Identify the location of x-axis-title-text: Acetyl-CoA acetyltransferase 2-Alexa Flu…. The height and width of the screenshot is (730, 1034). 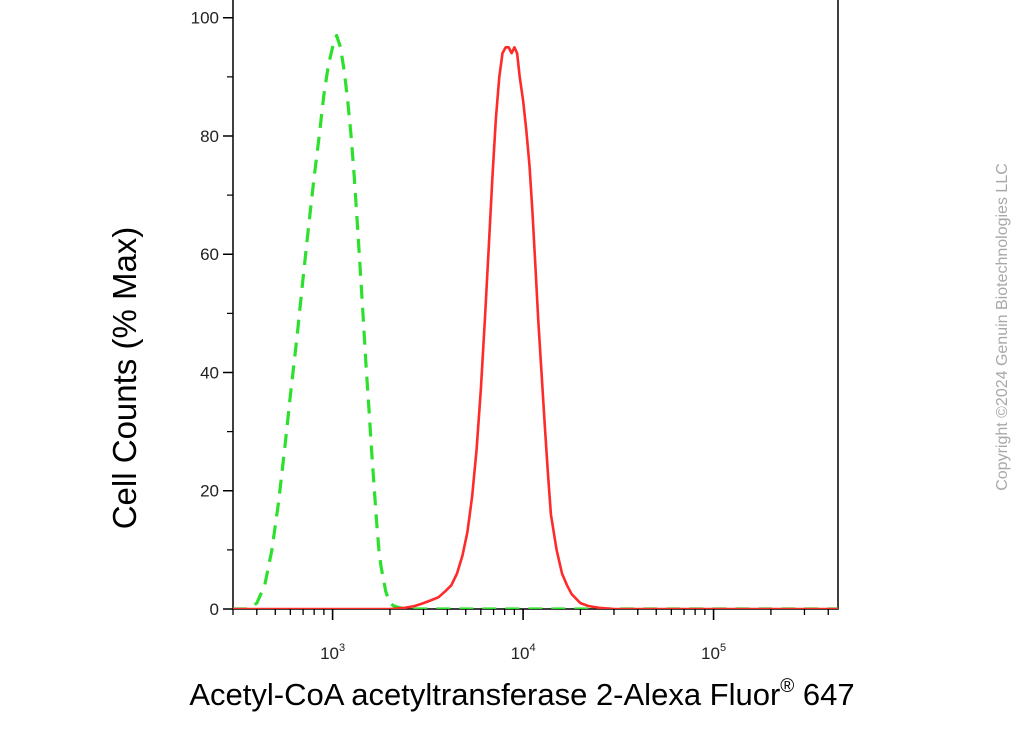
(484, 694).